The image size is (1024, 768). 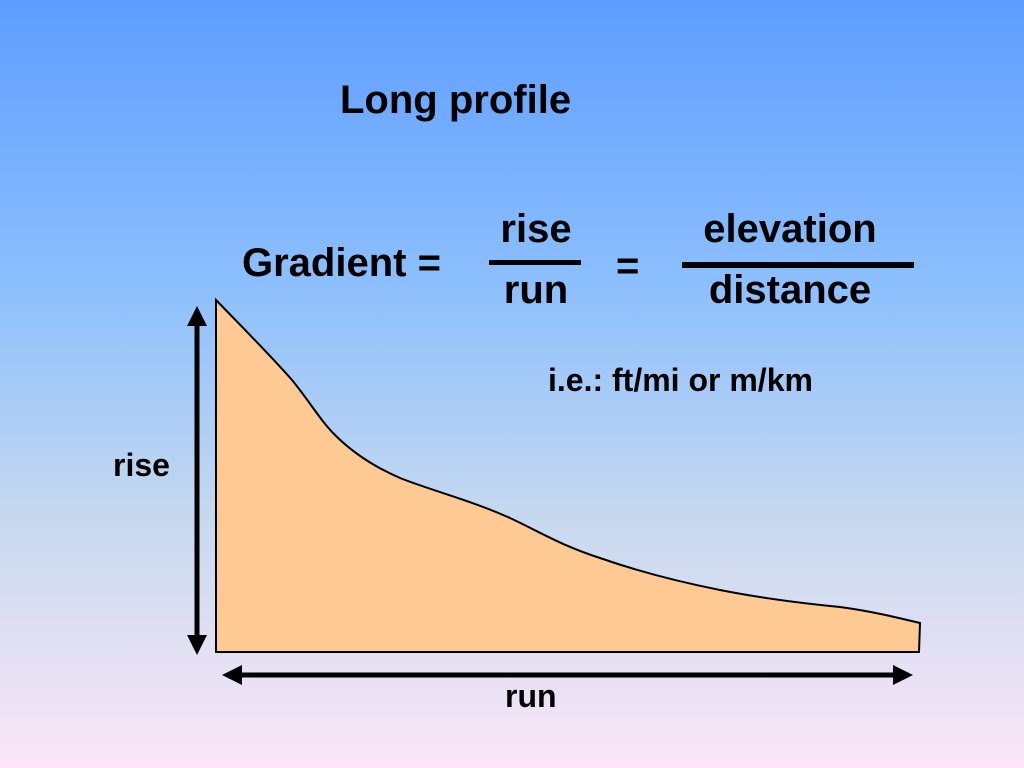 I want to click on units-note: i.e.: ft/mi or m/km, so click(x=680, y=380).